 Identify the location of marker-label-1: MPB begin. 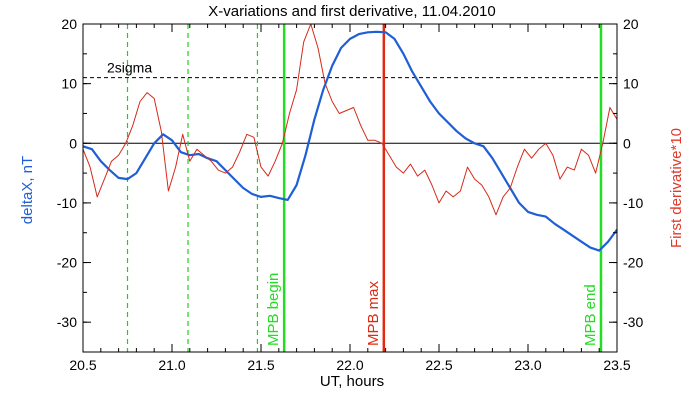
(273, 309).